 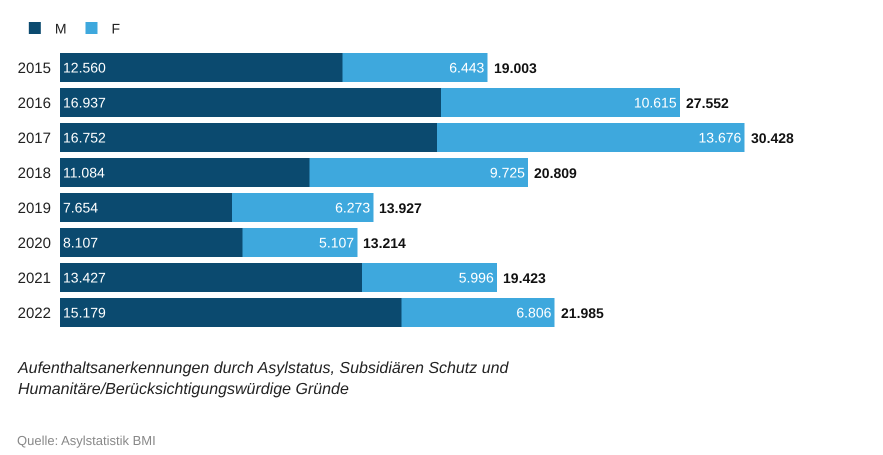 I want to click on y-tick-label: 2016, so click(x=34, y=103).